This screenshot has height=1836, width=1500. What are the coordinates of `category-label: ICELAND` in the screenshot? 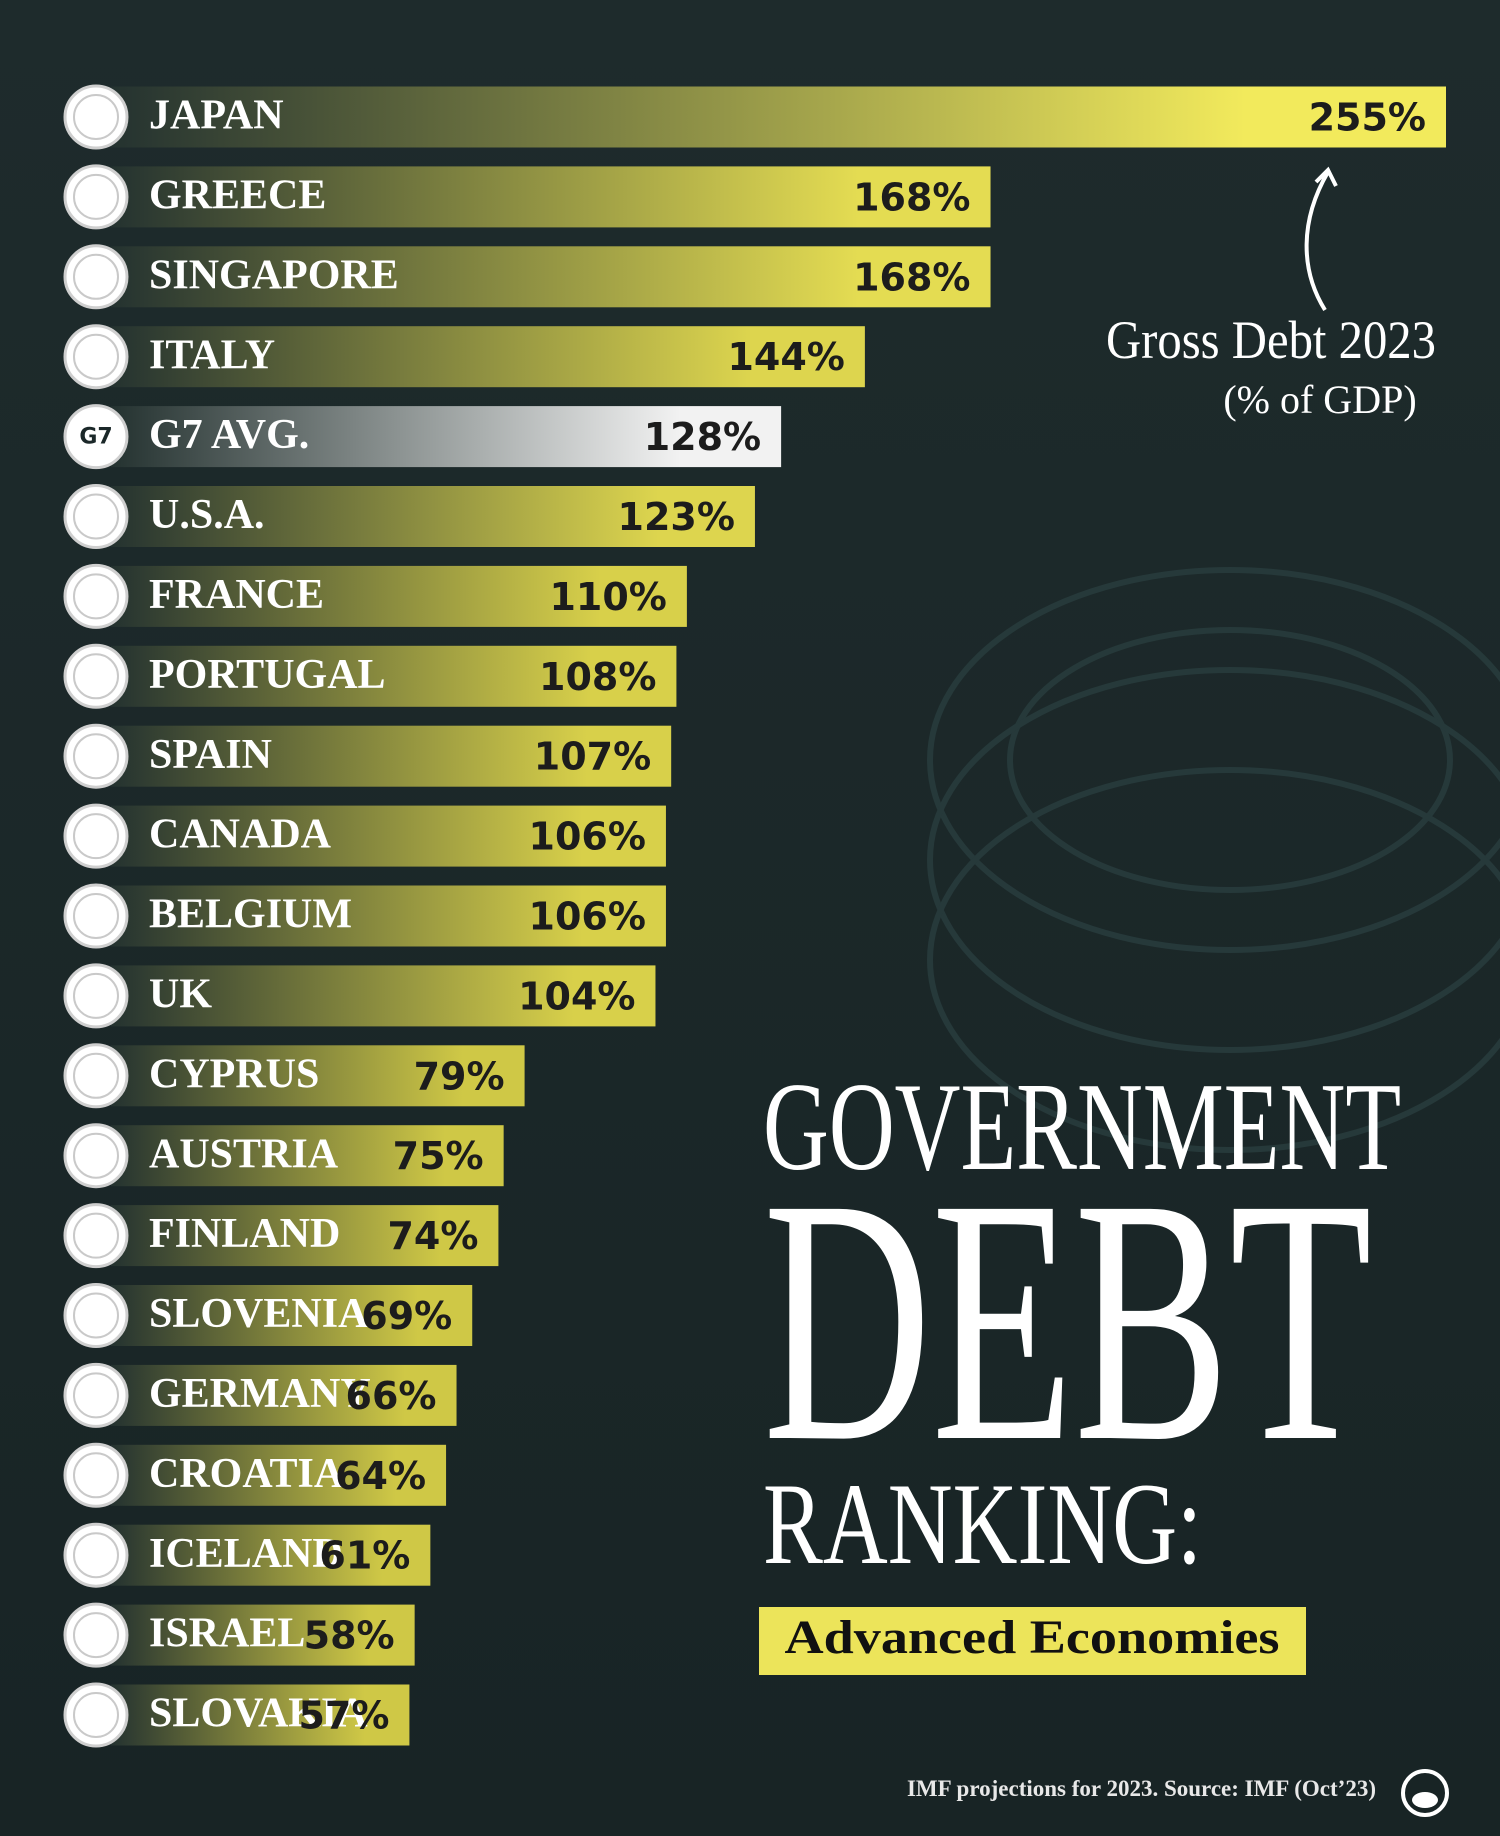 It's located at (246, 1554).